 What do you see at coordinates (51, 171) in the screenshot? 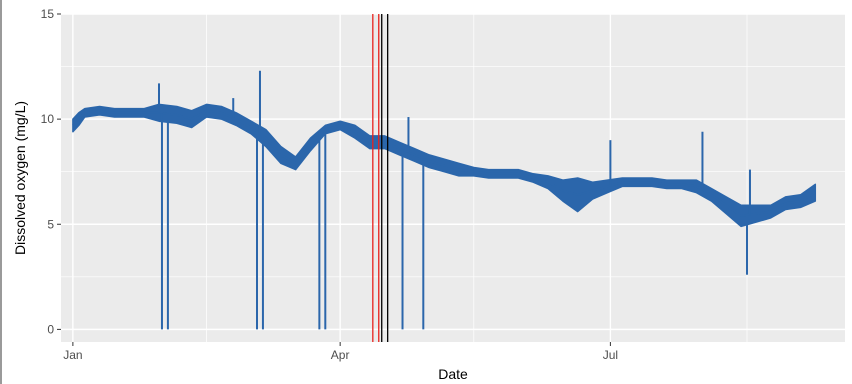
I see `y-axis: 0 5 10 15` at bounding box center [51, 171].